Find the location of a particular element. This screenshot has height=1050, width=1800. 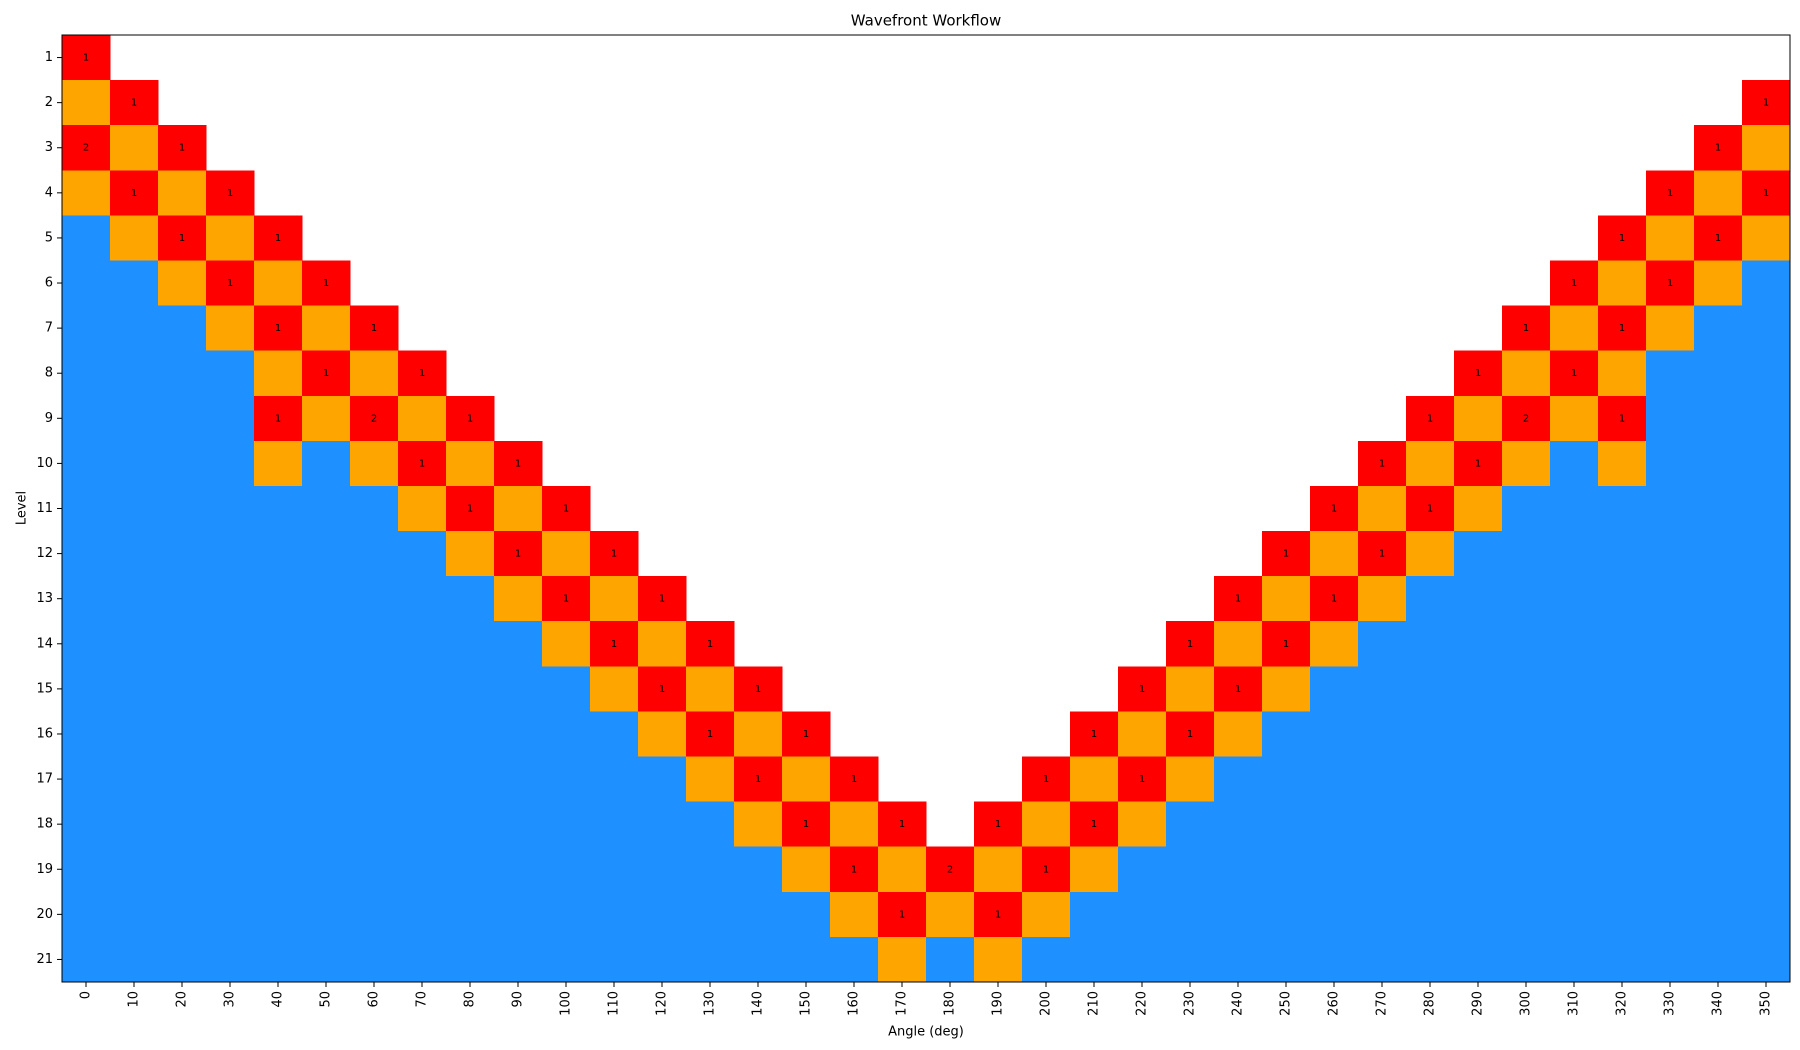

y-tick-label: 6 is located at coordinates (49, 283).